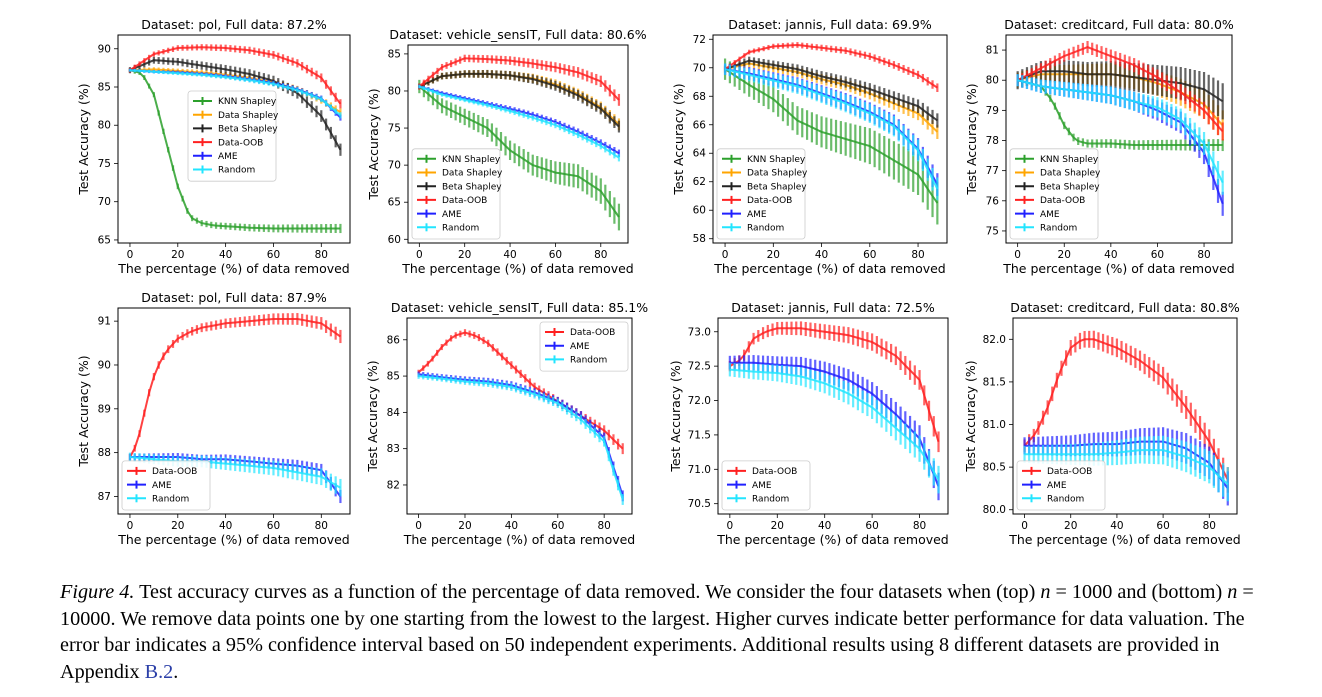 This screenshot has width=1322, height=697. Describe the element at coordinates (994, 382) in the screenshot. I see `y-tick-label: 81.5` at that location.